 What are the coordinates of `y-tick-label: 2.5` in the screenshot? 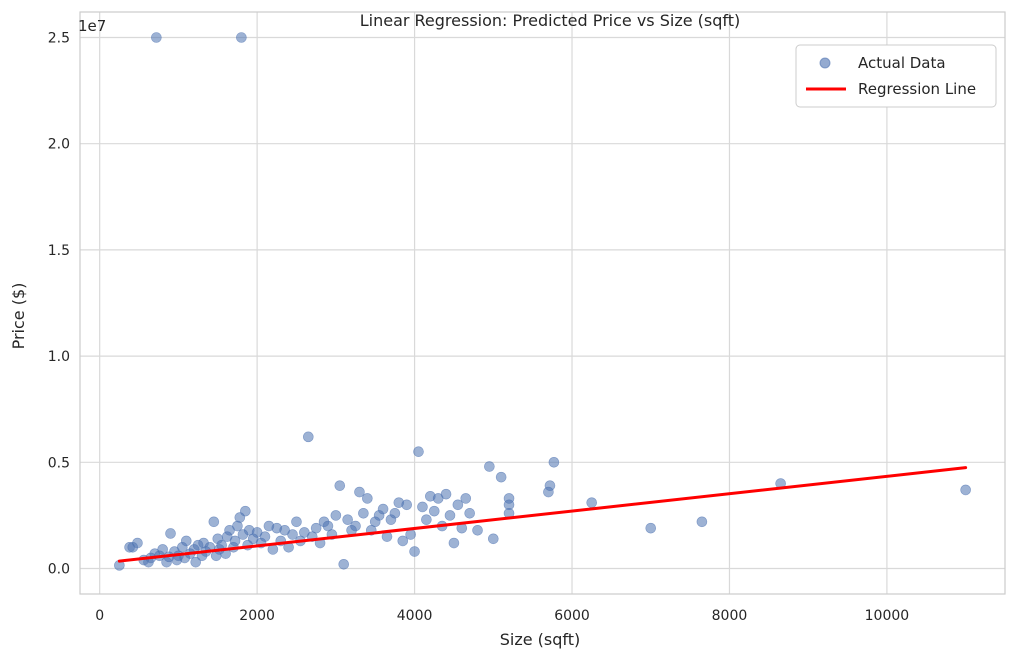 It's located at (59, 38).